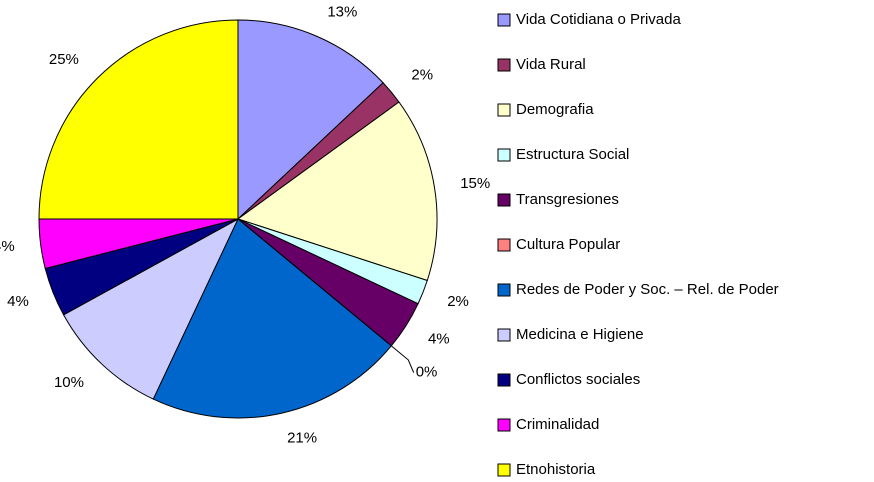 The height and width of the screenshot is (482, 874). I want to click on legend-label: Transgresiones, so click(567, 199).